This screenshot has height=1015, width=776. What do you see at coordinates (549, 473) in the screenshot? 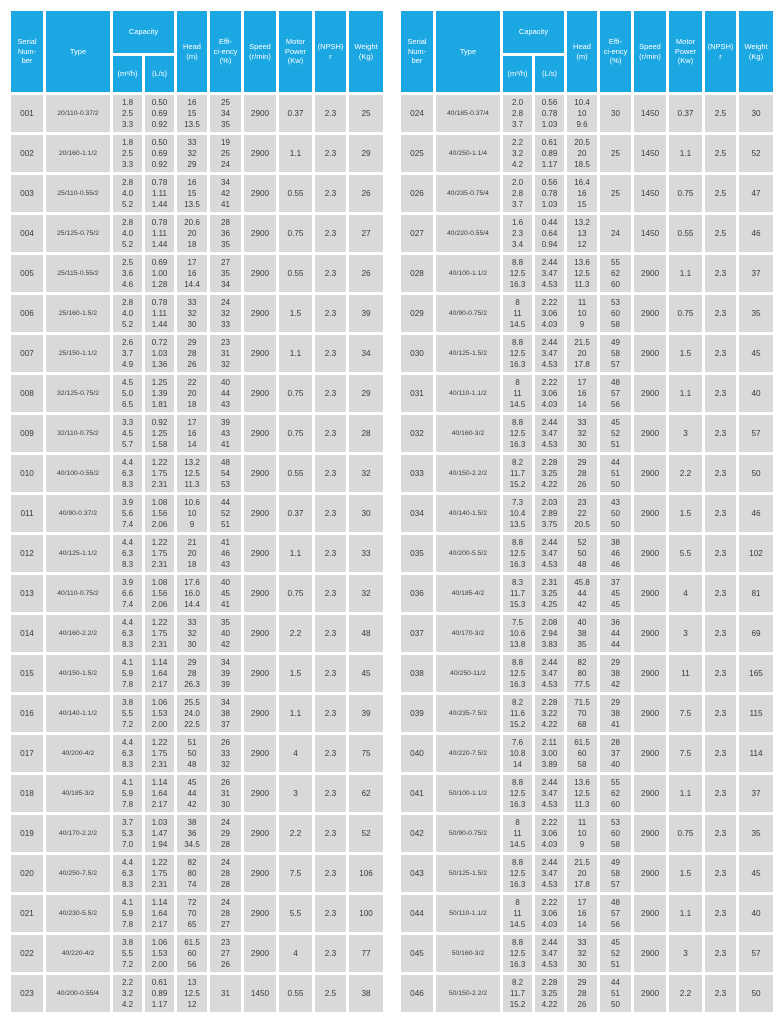
I see `cell-ls: 2.28 3.25 4.22` at bounding box center [549, 473].